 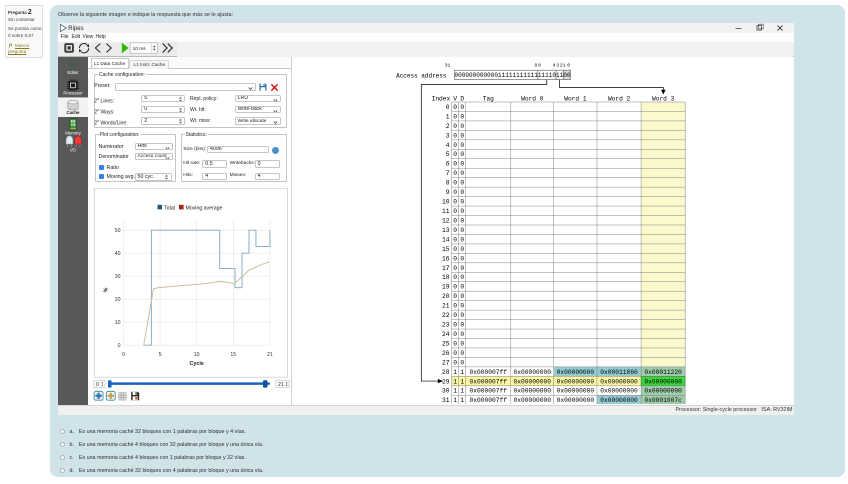 What do you see at coordinates (446, 202) in the screenshot?
I see `svg-text: 10` at bounding box center [446, 202].